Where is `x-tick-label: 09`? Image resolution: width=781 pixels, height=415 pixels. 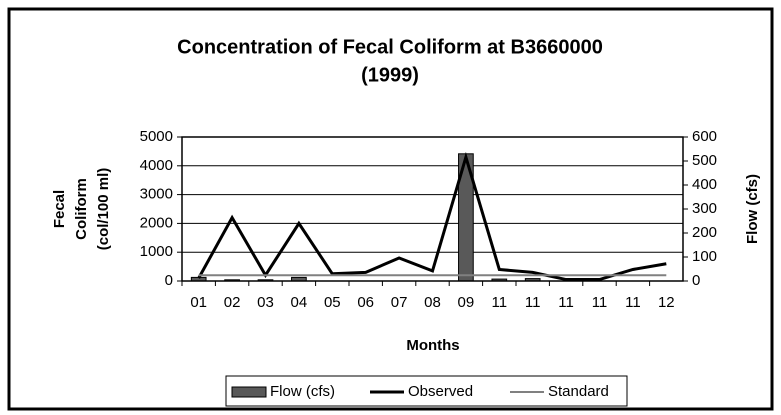
x-tick-label: 09 is located at coordinates (466, 302).